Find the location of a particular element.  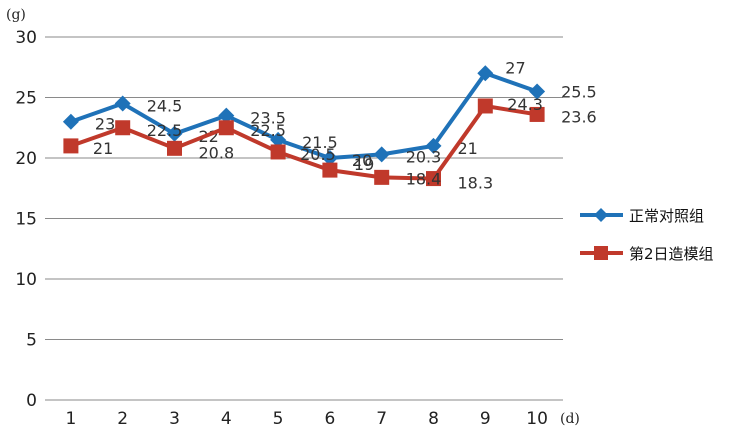

x-tick-label: 7 is located at coordinates (381, 419).